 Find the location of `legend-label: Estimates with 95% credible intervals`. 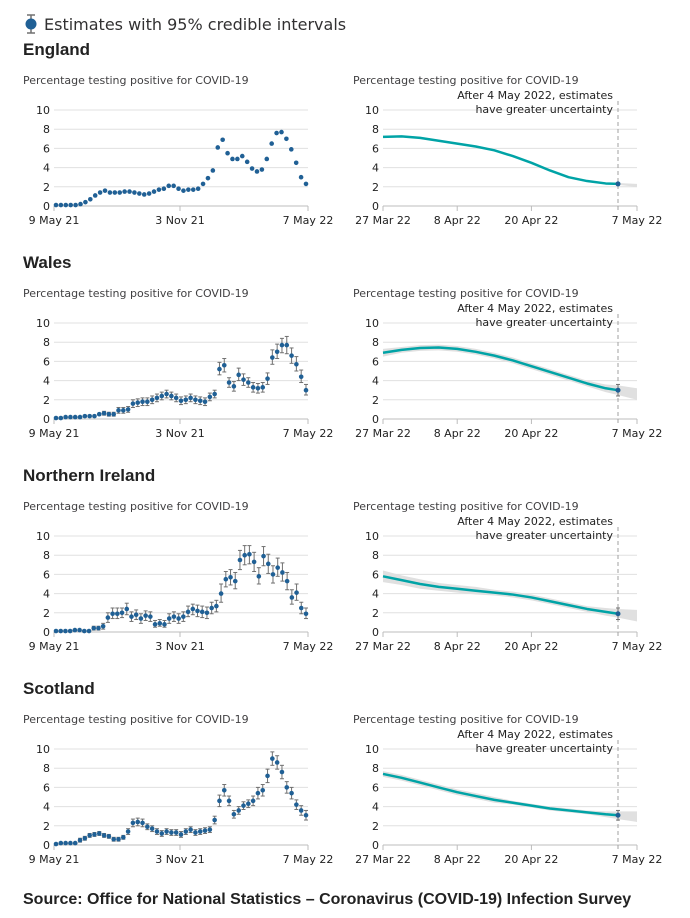

legend-label: Estimates with 95% credible intervals is located at coordinates (195, 24).